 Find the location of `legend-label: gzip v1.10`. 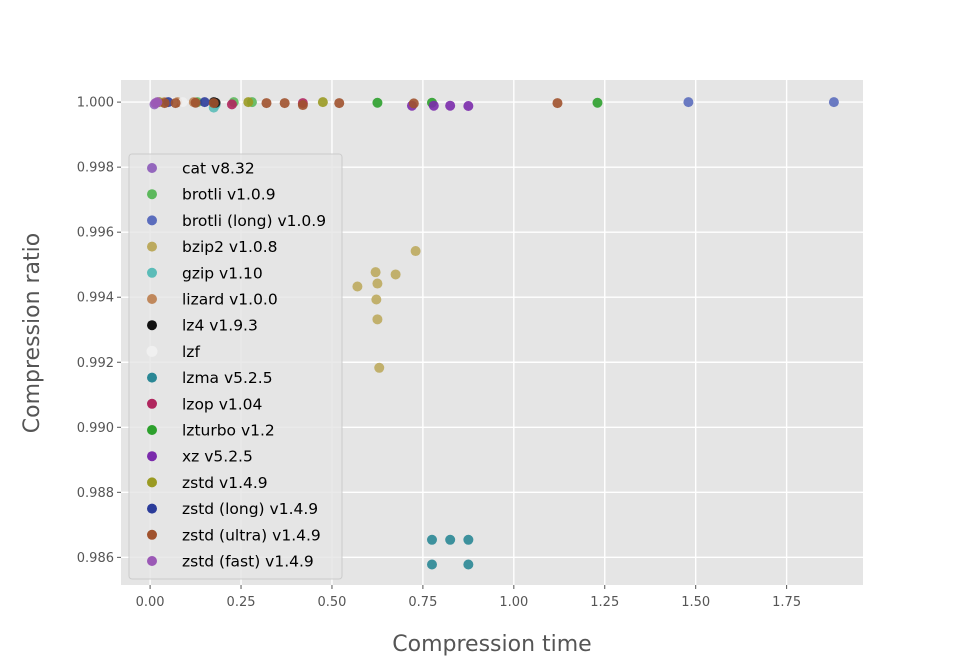

legend-label: gzip v1.10 is located at coordinates (222, 273).